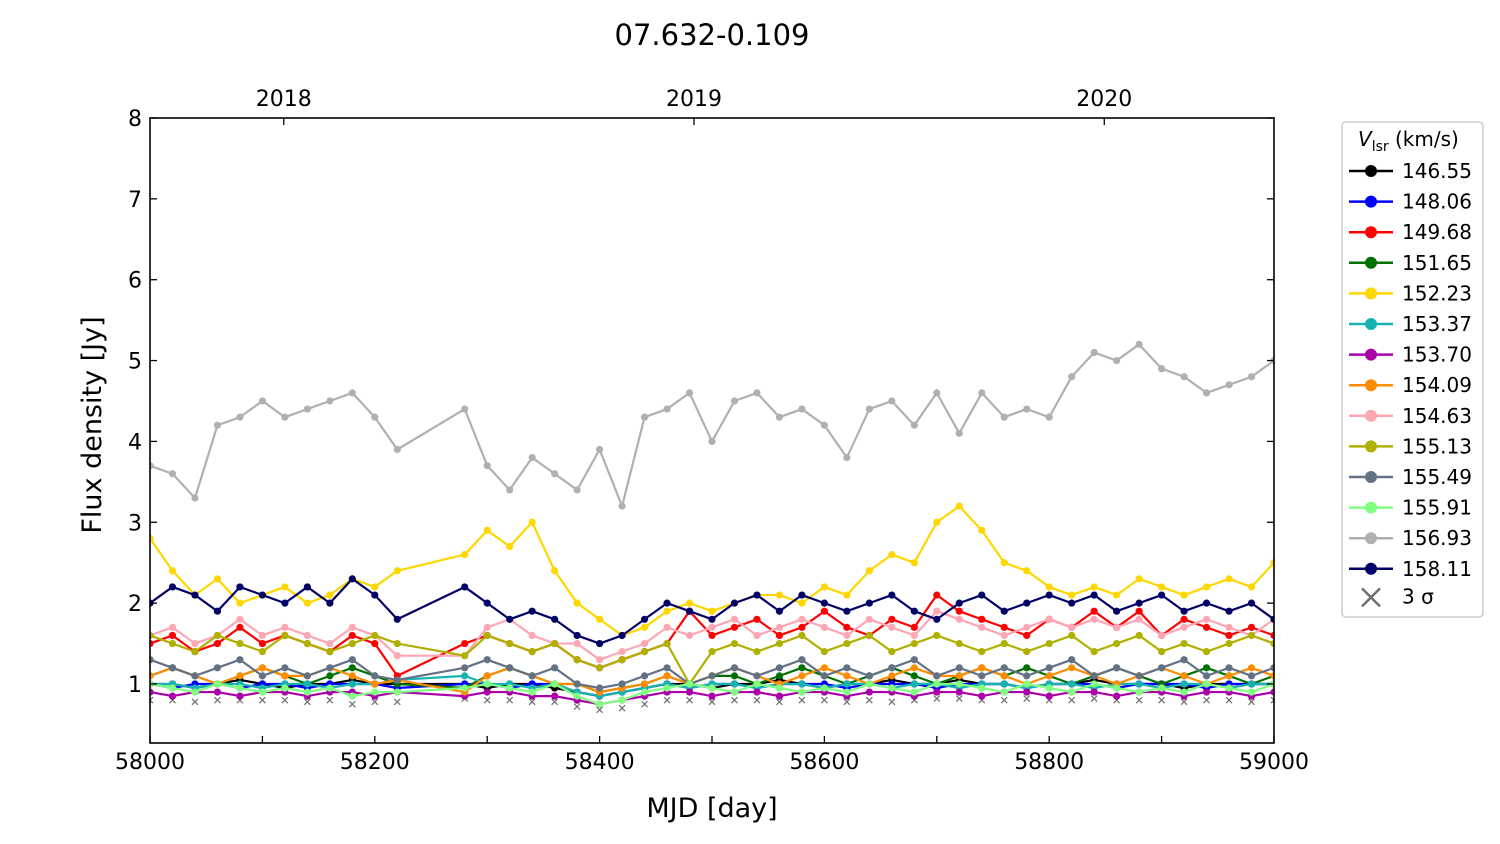 The height and width of the screenshot is (844, 1500). Describe the element at coordinates (150, 762) in the screenshot. I see `x-tick-label: 58000` at that location.